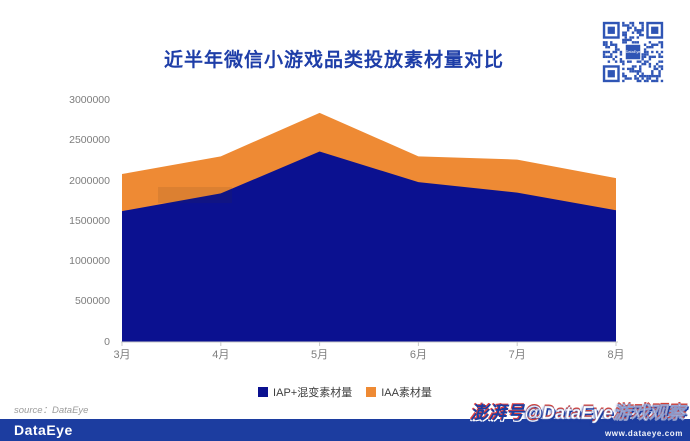 The height and width of the screenshot is (441, 690). What do you see at coordinates (333, 60) in the screenshot?
I see `chart-title: 近半年微信小游戏品类投放素材量对比` at bounding box center [333, 60].